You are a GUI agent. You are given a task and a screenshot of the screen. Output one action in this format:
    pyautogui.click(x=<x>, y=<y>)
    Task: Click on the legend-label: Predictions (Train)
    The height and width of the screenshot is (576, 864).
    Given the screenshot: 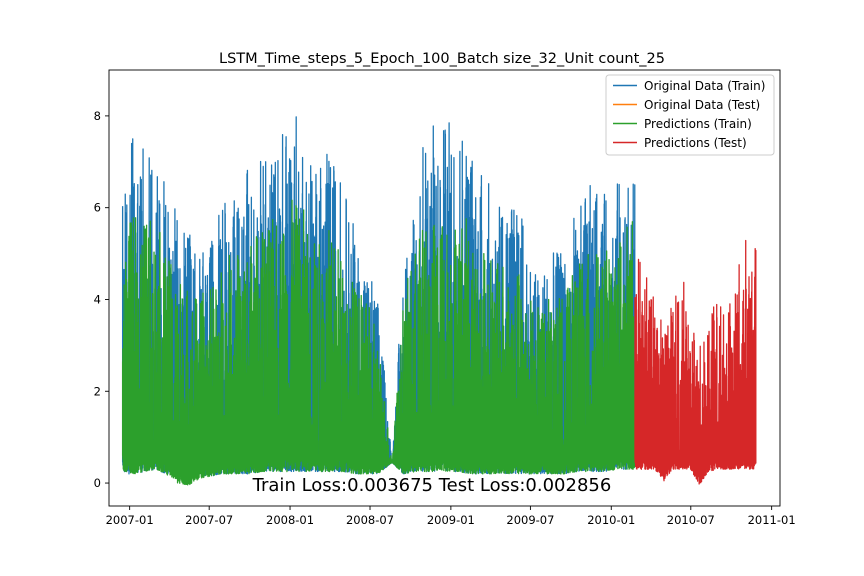 What is the action you would take?
    pyautogui.click(x=698, y=124)
    